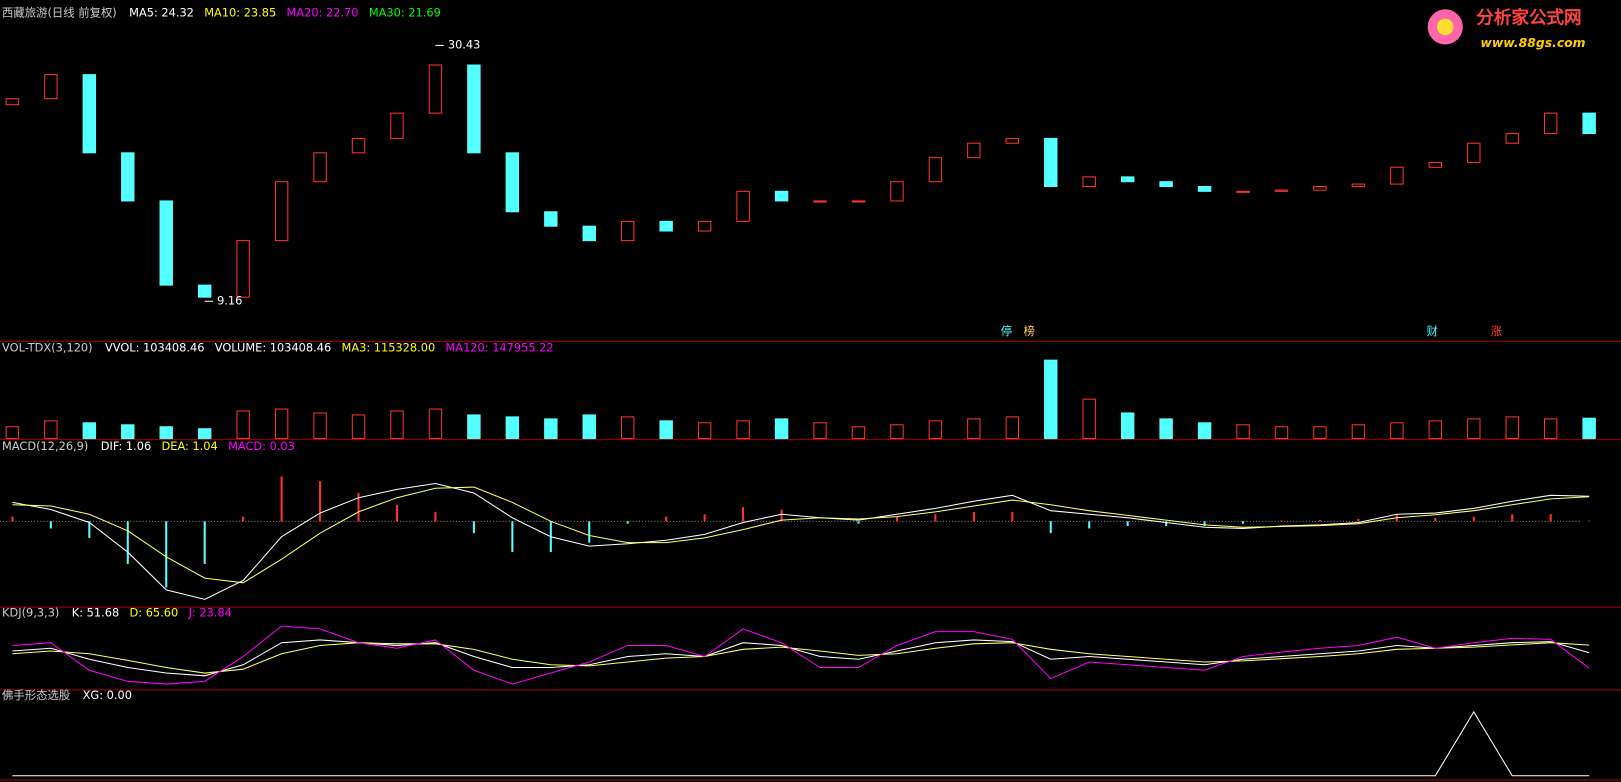 This screenshot has height=782, width=1621. Describe the element at coordinates (1528, 18) in the screenshot. I see `logo-name: 分析家公式网` at that location.